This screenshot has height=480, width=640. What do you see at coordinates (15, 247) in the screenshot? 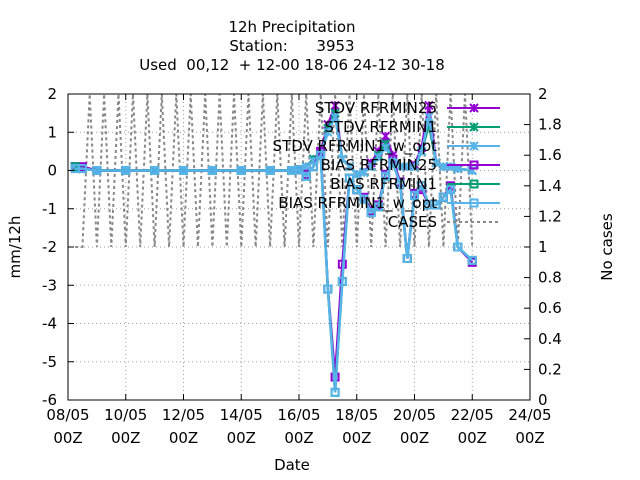
I see `y-axis-label: mm/12h` at bounding box center [15, 247].